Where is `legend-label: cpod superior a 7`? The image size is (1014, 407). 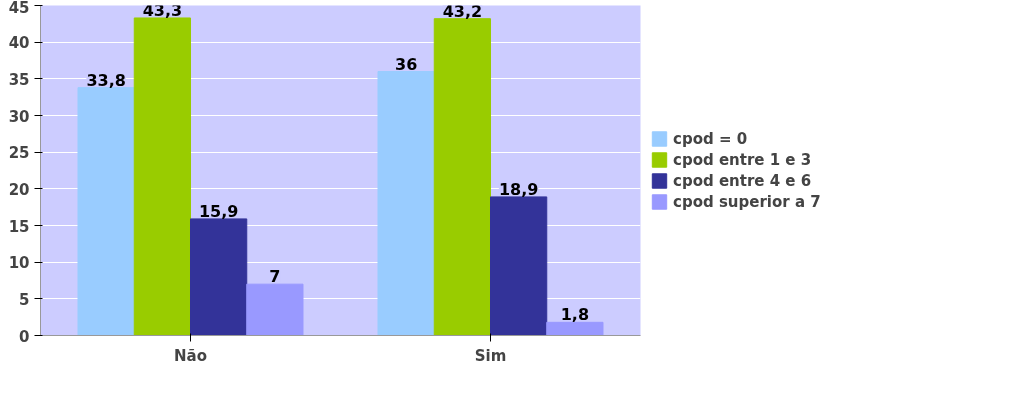
legend-label: cpod superior a 7 is located at coordinates (747, 201).